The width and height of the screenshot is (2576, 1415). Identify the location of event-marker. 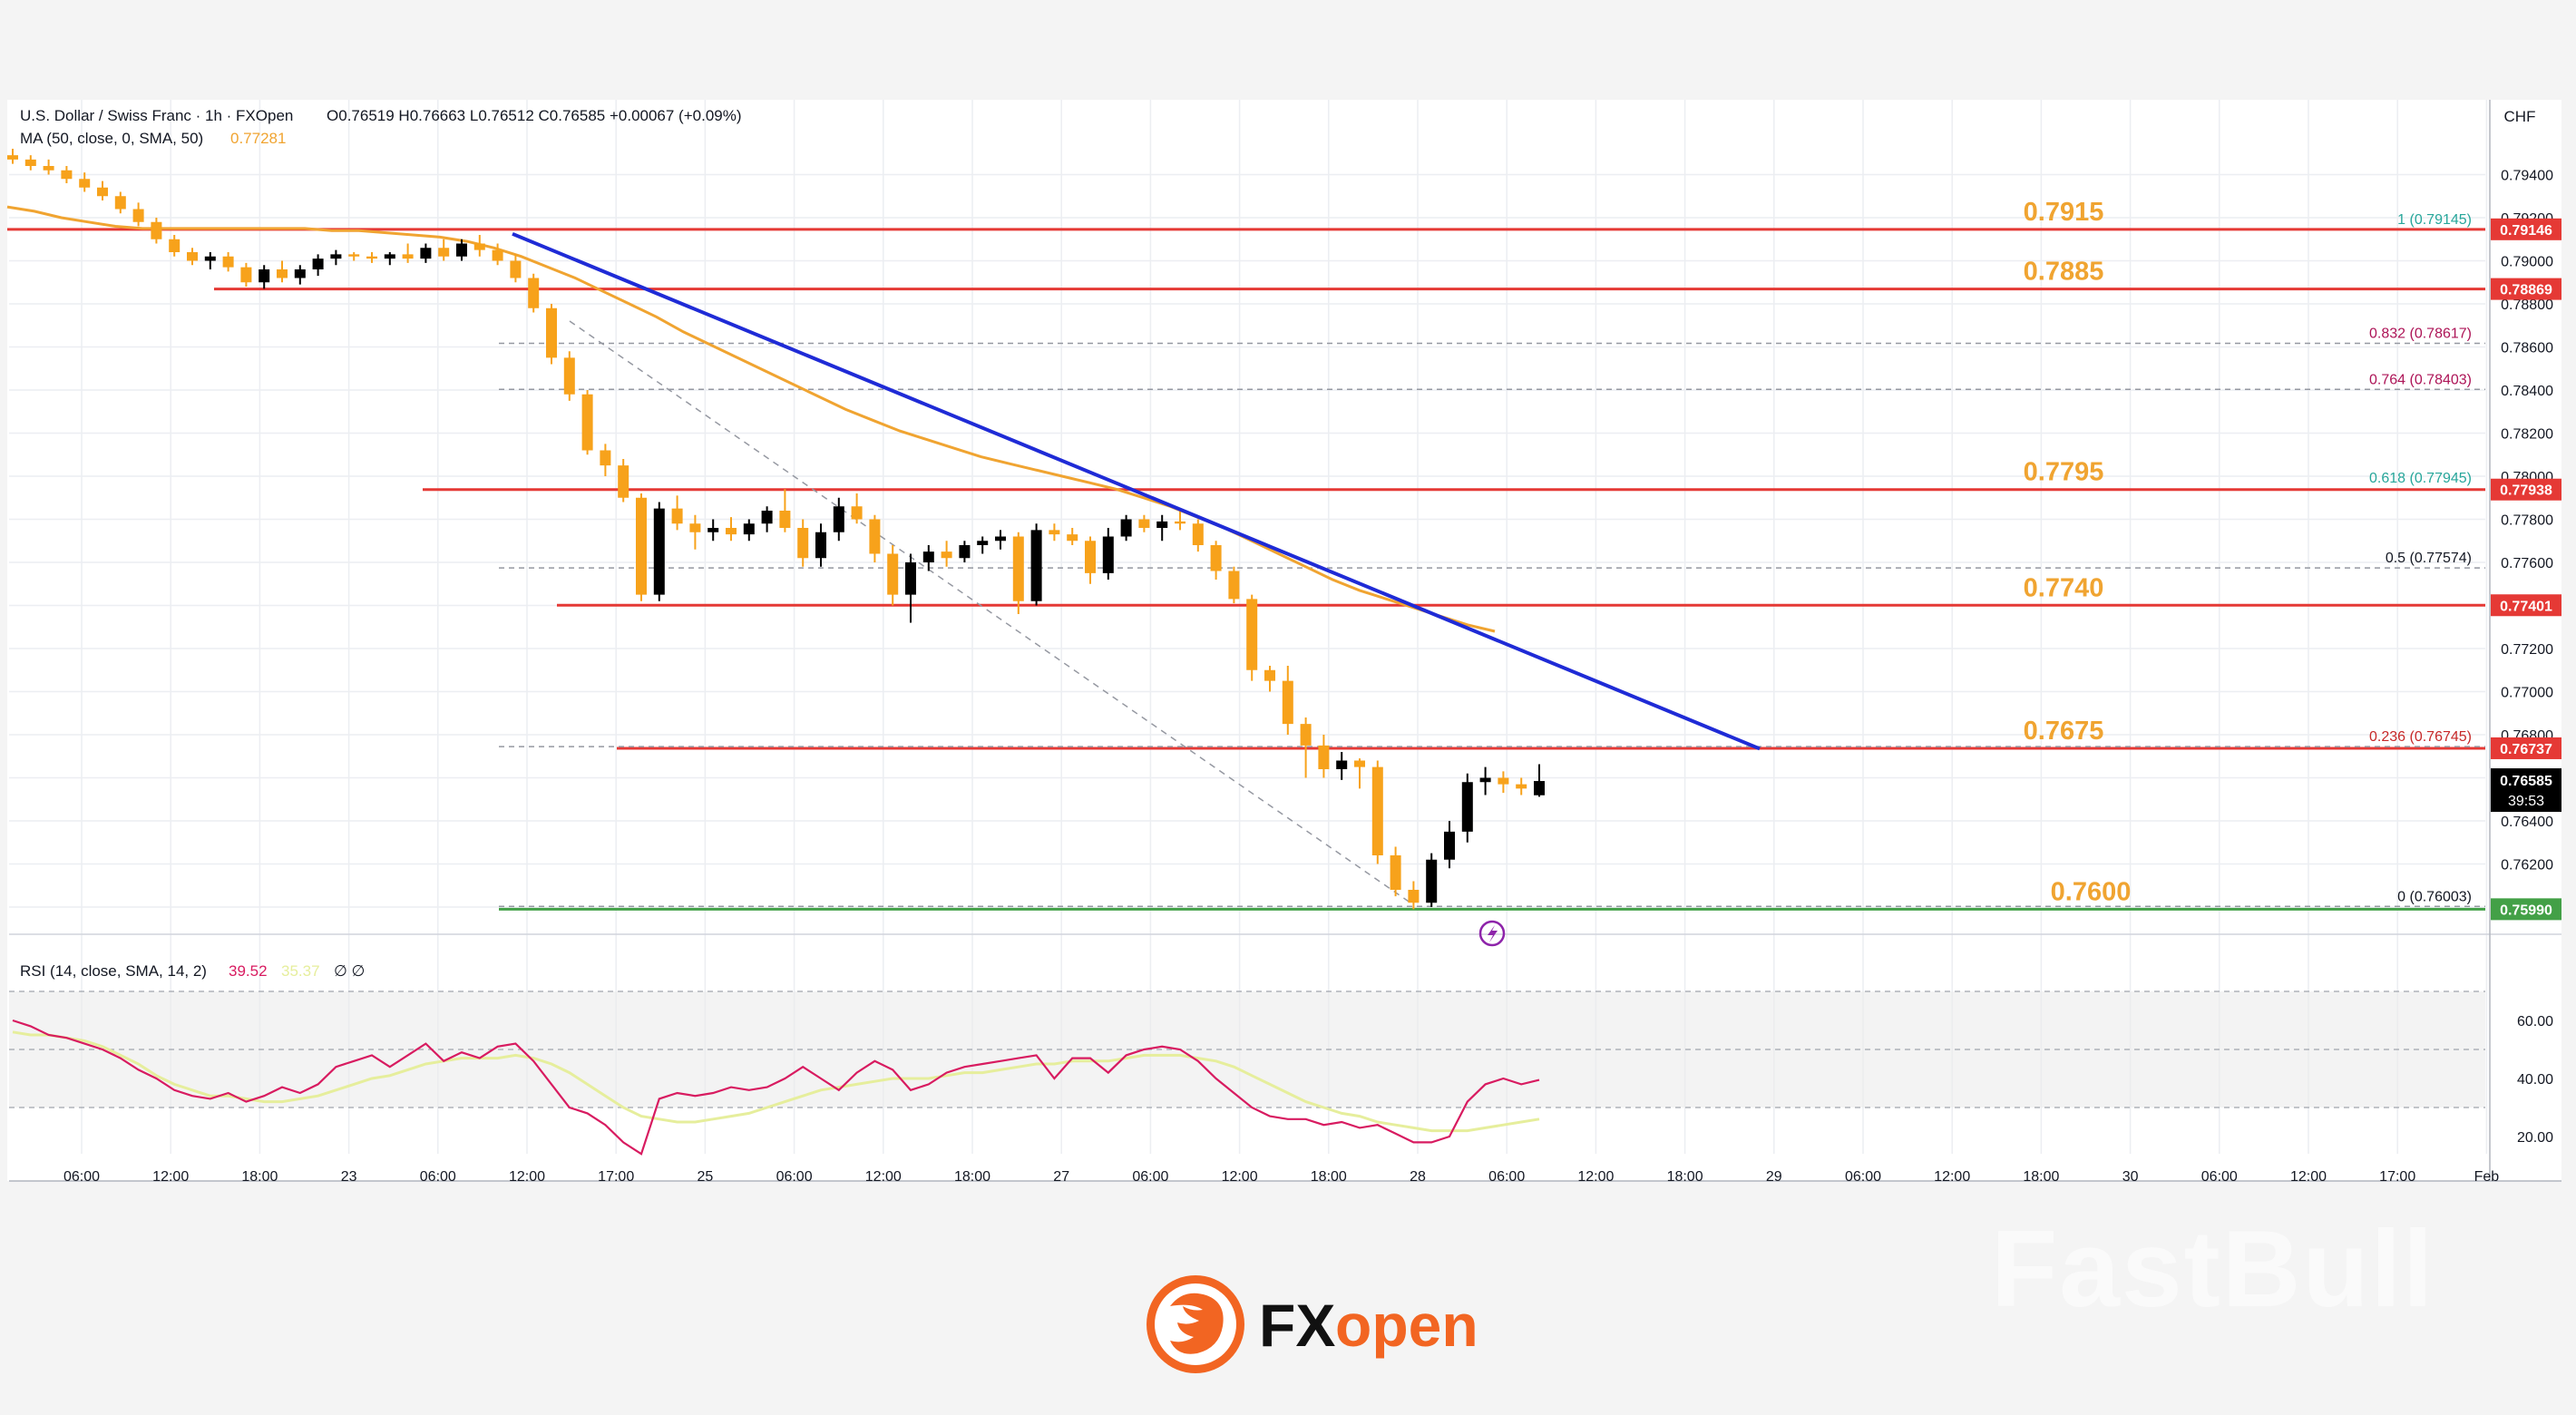
(1492, 933).